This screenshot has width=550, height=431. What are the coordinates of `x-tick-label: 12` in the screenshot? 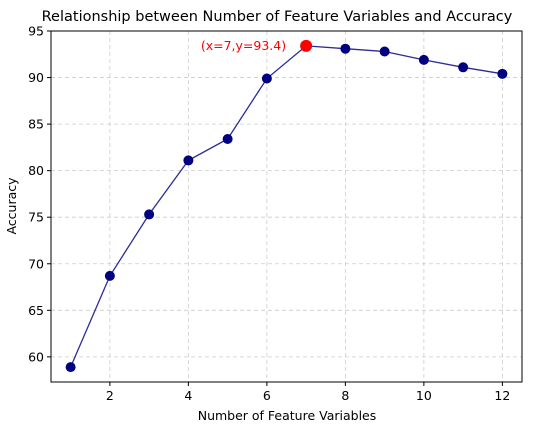 It's located at (502, 395).